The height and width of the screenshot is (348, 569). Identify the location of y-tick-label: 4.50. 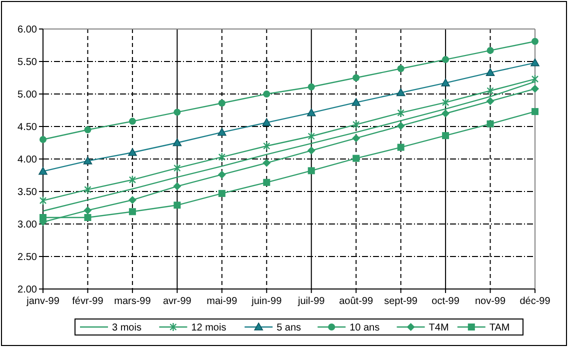
(28, 127).